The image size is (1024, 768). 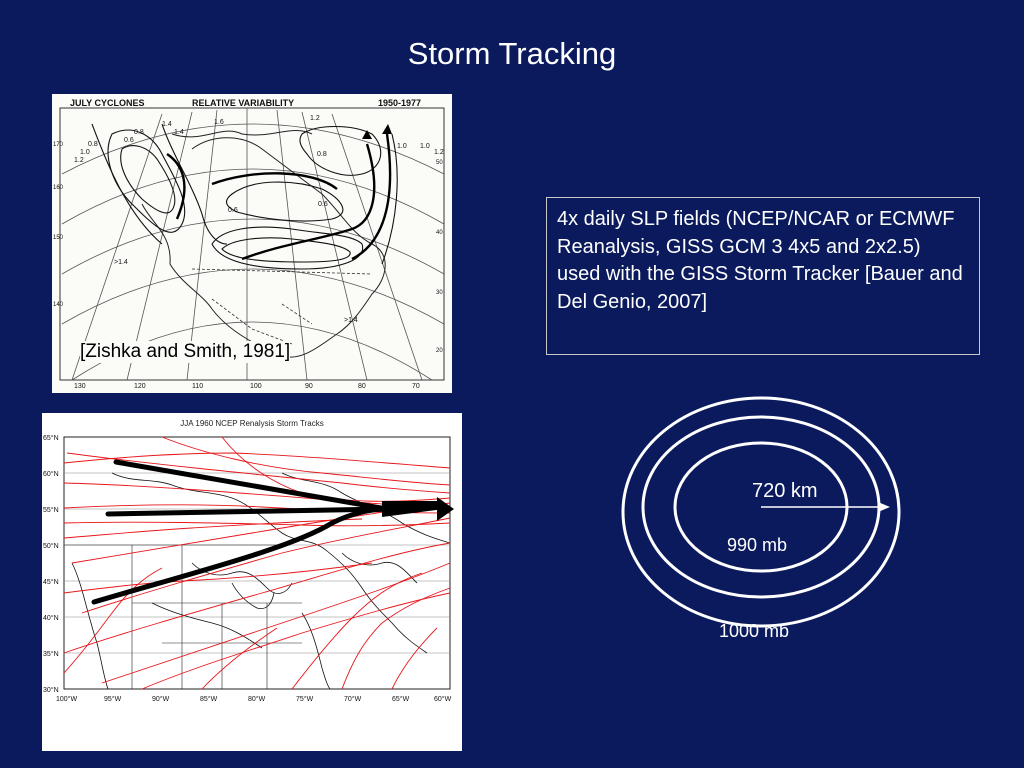 I want to click on map1-lat-label-left: 140, so click(x=58, y=305).